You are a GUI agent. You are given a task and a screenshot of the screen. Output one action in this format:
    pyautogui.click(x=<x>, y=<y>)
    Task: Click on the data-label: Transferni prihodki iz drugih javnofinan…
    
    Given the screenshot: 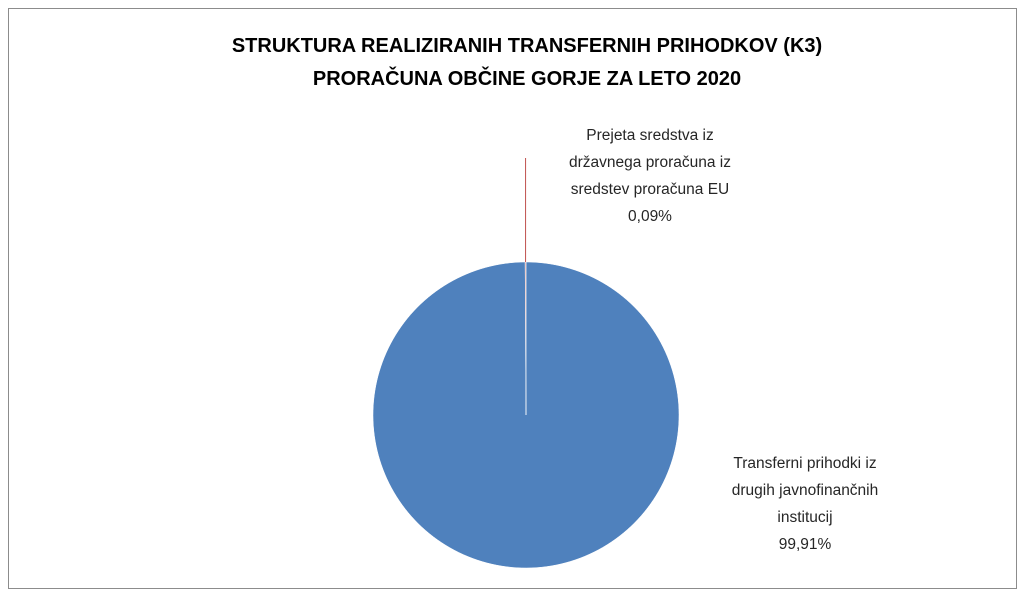 What is the action you would take?
    pyautogui.click(x=805, y=504)
    